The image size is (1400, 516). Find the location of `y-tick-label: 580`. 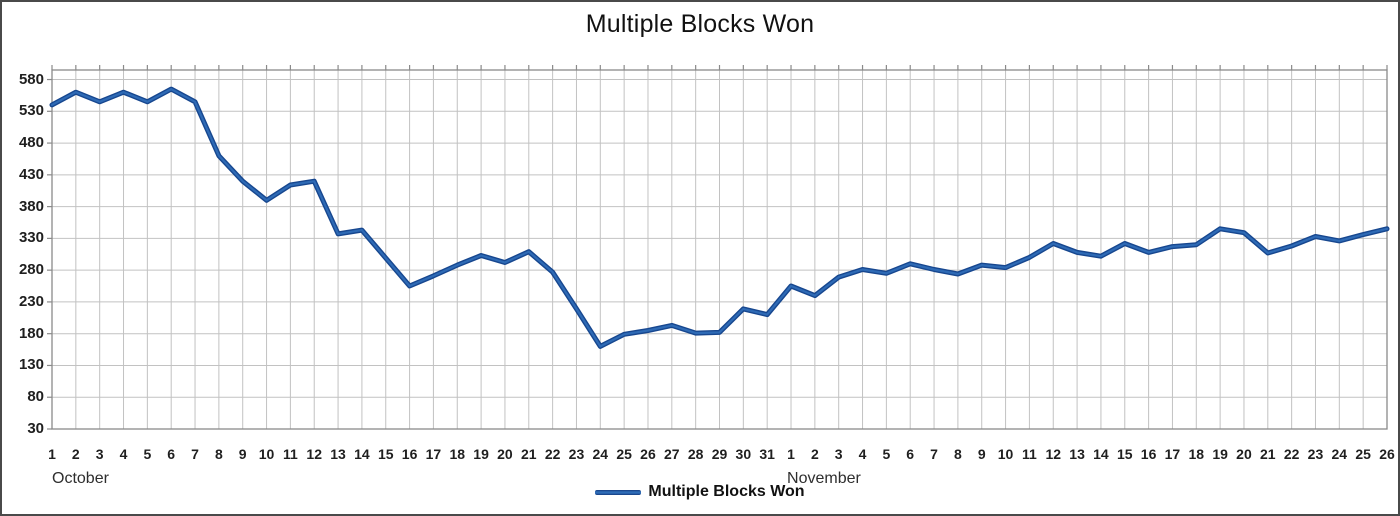

y-tick-label: 580 is located at coordinates (31, 79).